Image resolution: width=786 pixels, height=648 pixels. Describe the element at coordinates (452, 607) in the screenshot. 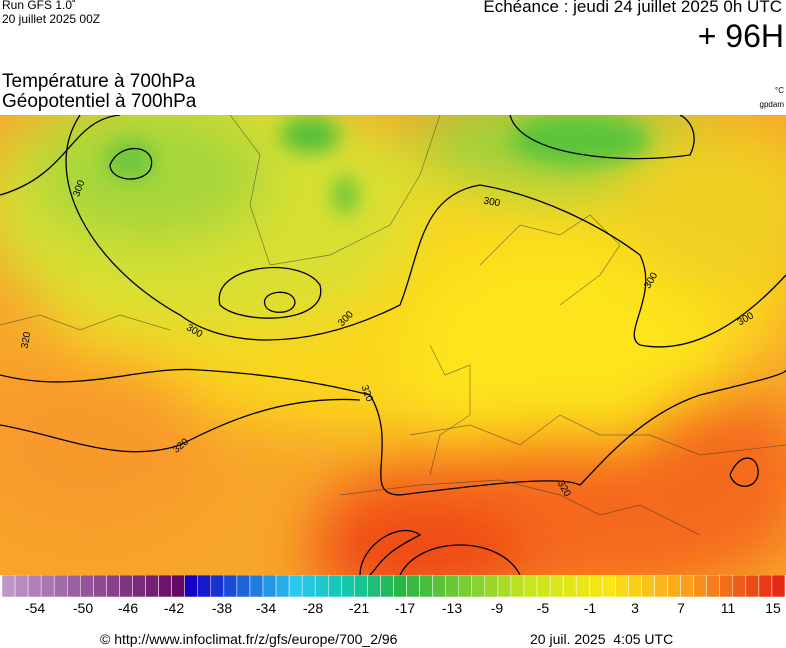

I see `colorbar-label: -13` at that location.